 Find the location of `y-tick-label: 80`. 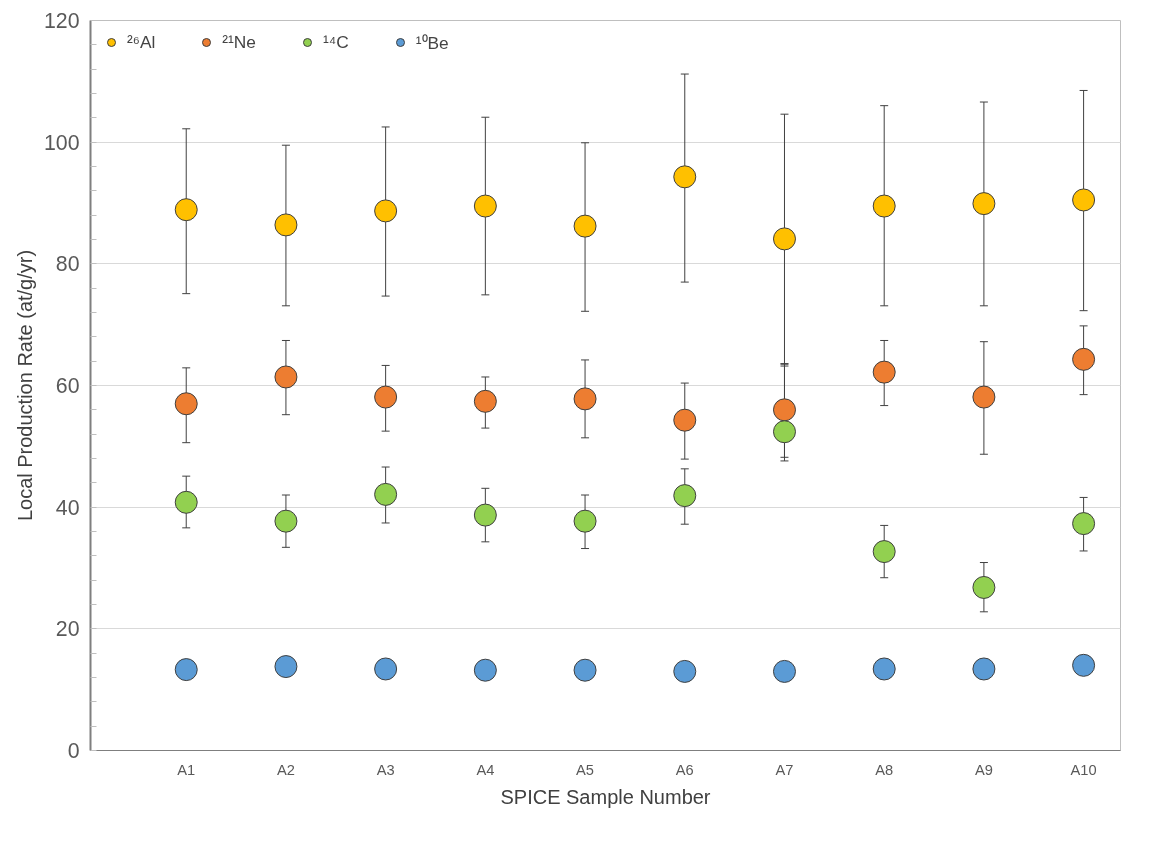

y-tick-label: 80 is located at coordinates (67, 264).